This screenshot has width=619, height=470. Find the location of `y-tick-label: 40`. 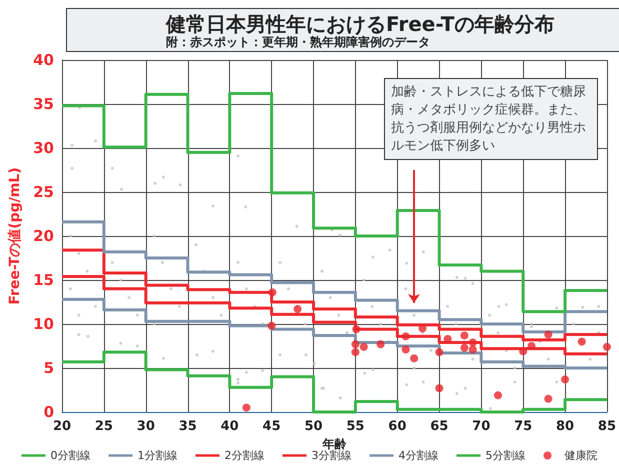

y-tick-label: 40 is located at coordinates (43, 60).